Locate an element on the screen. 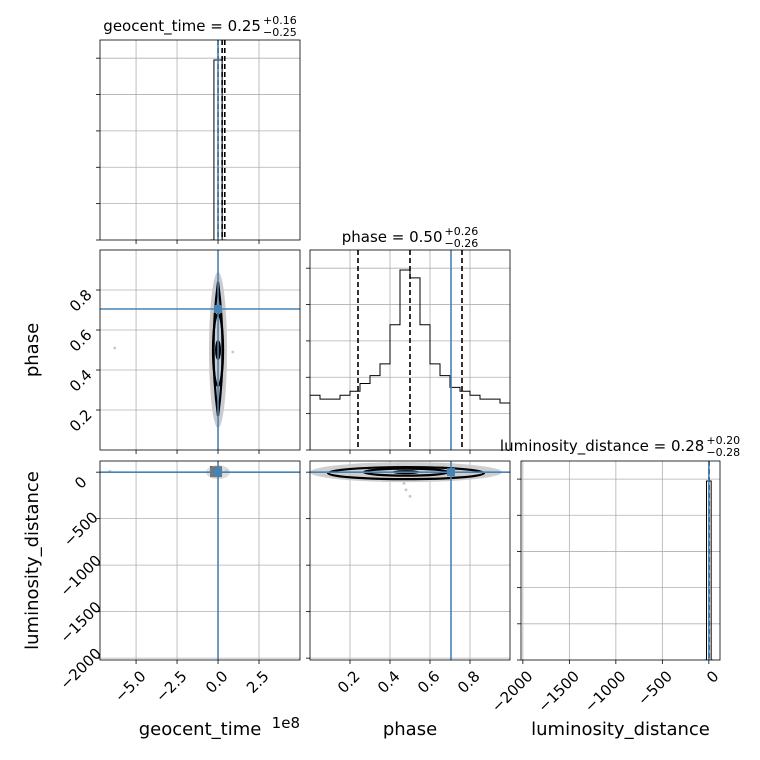 The height and width of the screenshot is (760, 760). title-plus-error: +0.20 is located at coordinates (723, 440).